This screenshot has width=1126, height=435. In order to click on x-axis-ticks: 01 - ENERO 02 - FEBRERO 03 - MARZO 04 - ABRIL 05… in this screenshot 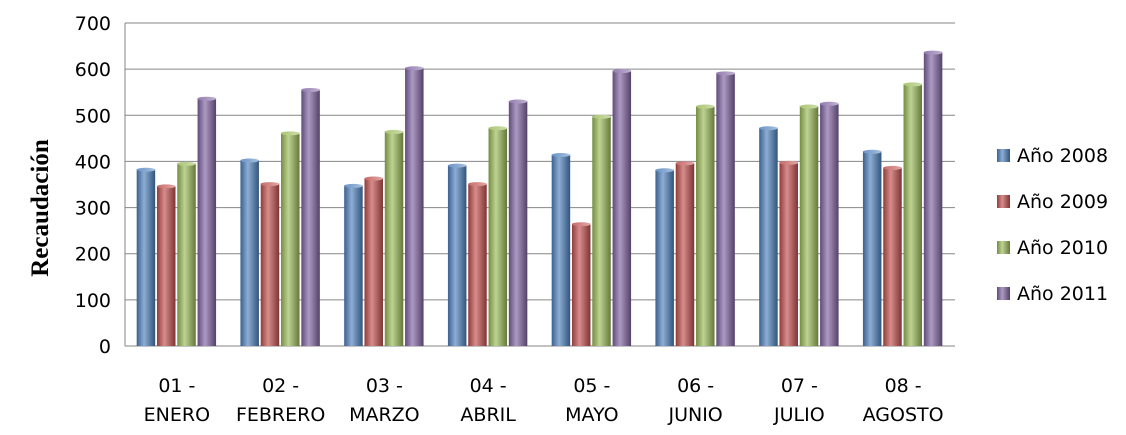, I will do `click(544, 400)`.